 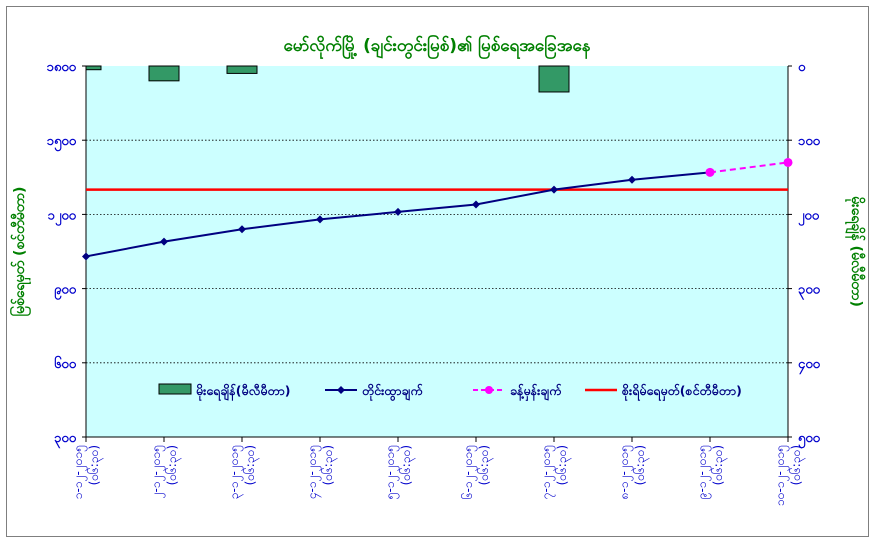 I want to click on x-tick-label: ၁၀-၁၂-၂၀၁၅, so click(x=781, y=475).